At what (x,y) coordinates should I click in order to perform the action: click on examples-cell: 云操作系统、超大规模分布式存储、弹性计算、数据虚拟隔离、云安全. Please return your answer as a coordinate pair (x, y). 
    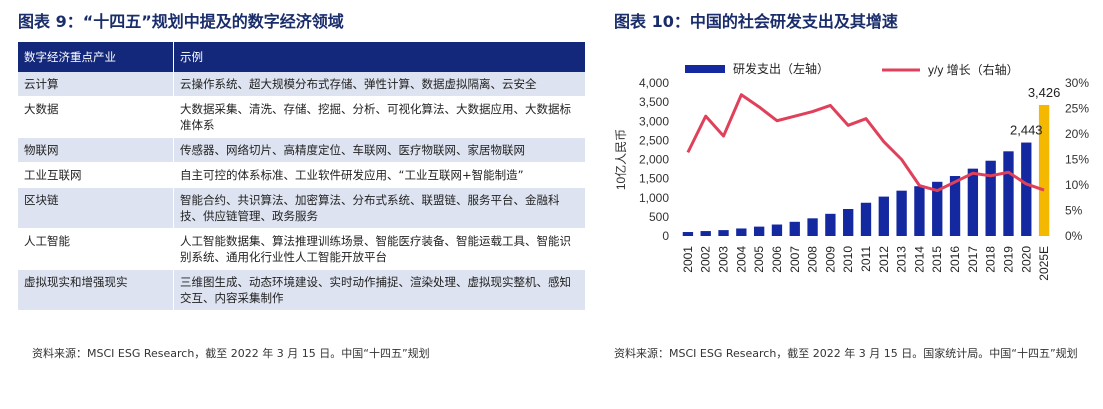
    Looking at the image, I should click on (379, 84).